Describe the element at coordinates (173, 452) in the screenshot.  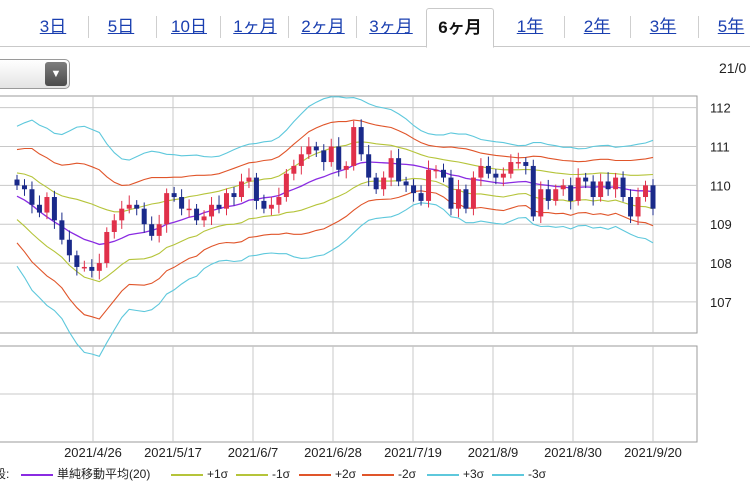
I see `x-tick-label: 2021/5/17` at that location.